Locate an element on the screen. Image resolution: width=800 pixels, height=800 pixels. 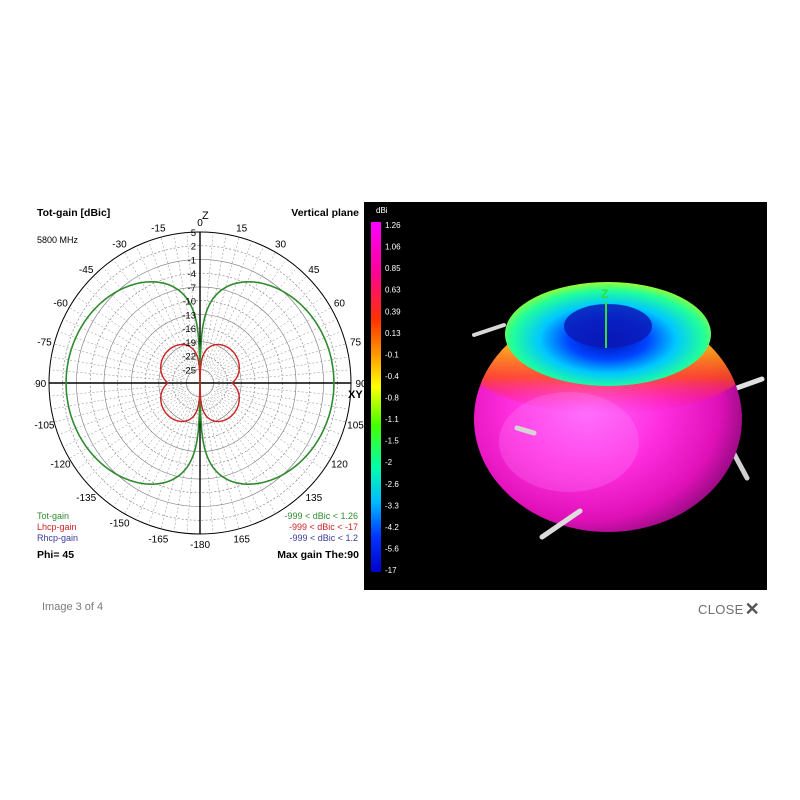
angle-tick-label: -15 is located at coordinates (158, 228).